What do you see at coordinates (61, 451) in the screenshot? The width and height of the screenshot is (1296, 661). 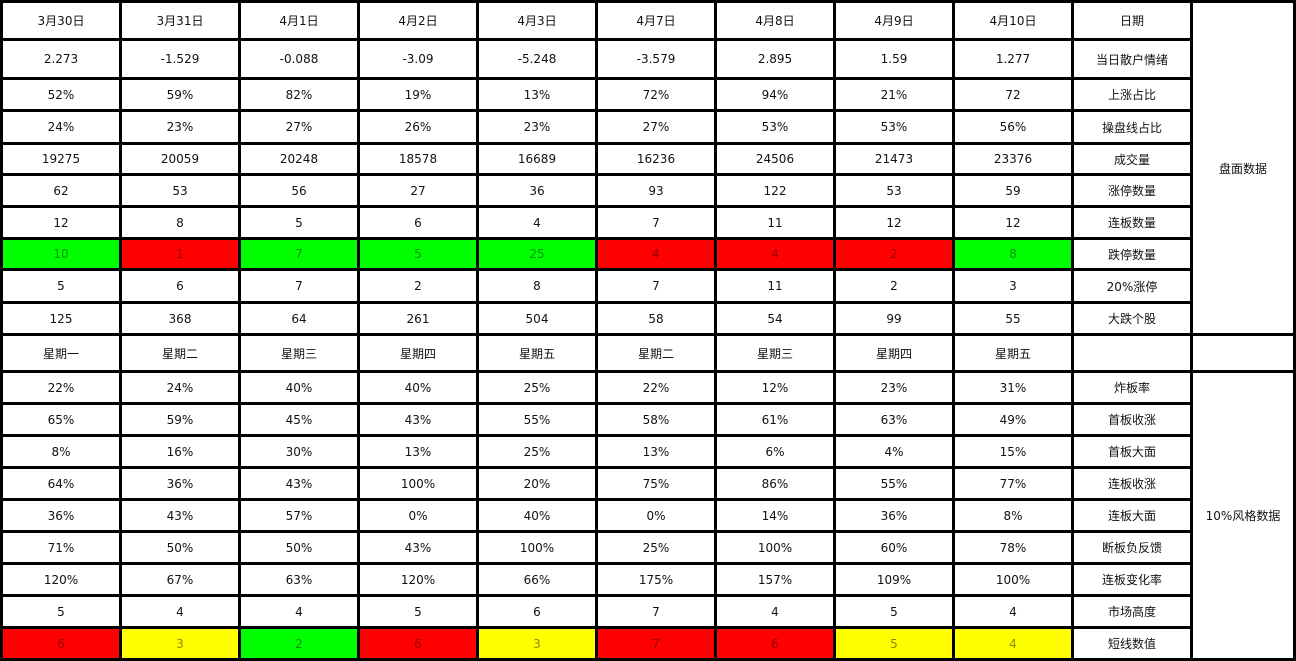 I see `data-cell: 8%` at bounding box center [61, 451].